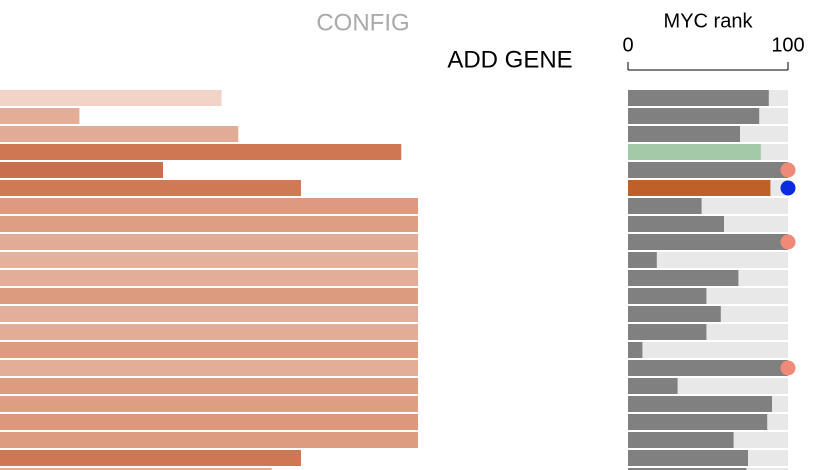 The image size is (834, 470). I want to click on tick-label: 0, so click(627, 45).